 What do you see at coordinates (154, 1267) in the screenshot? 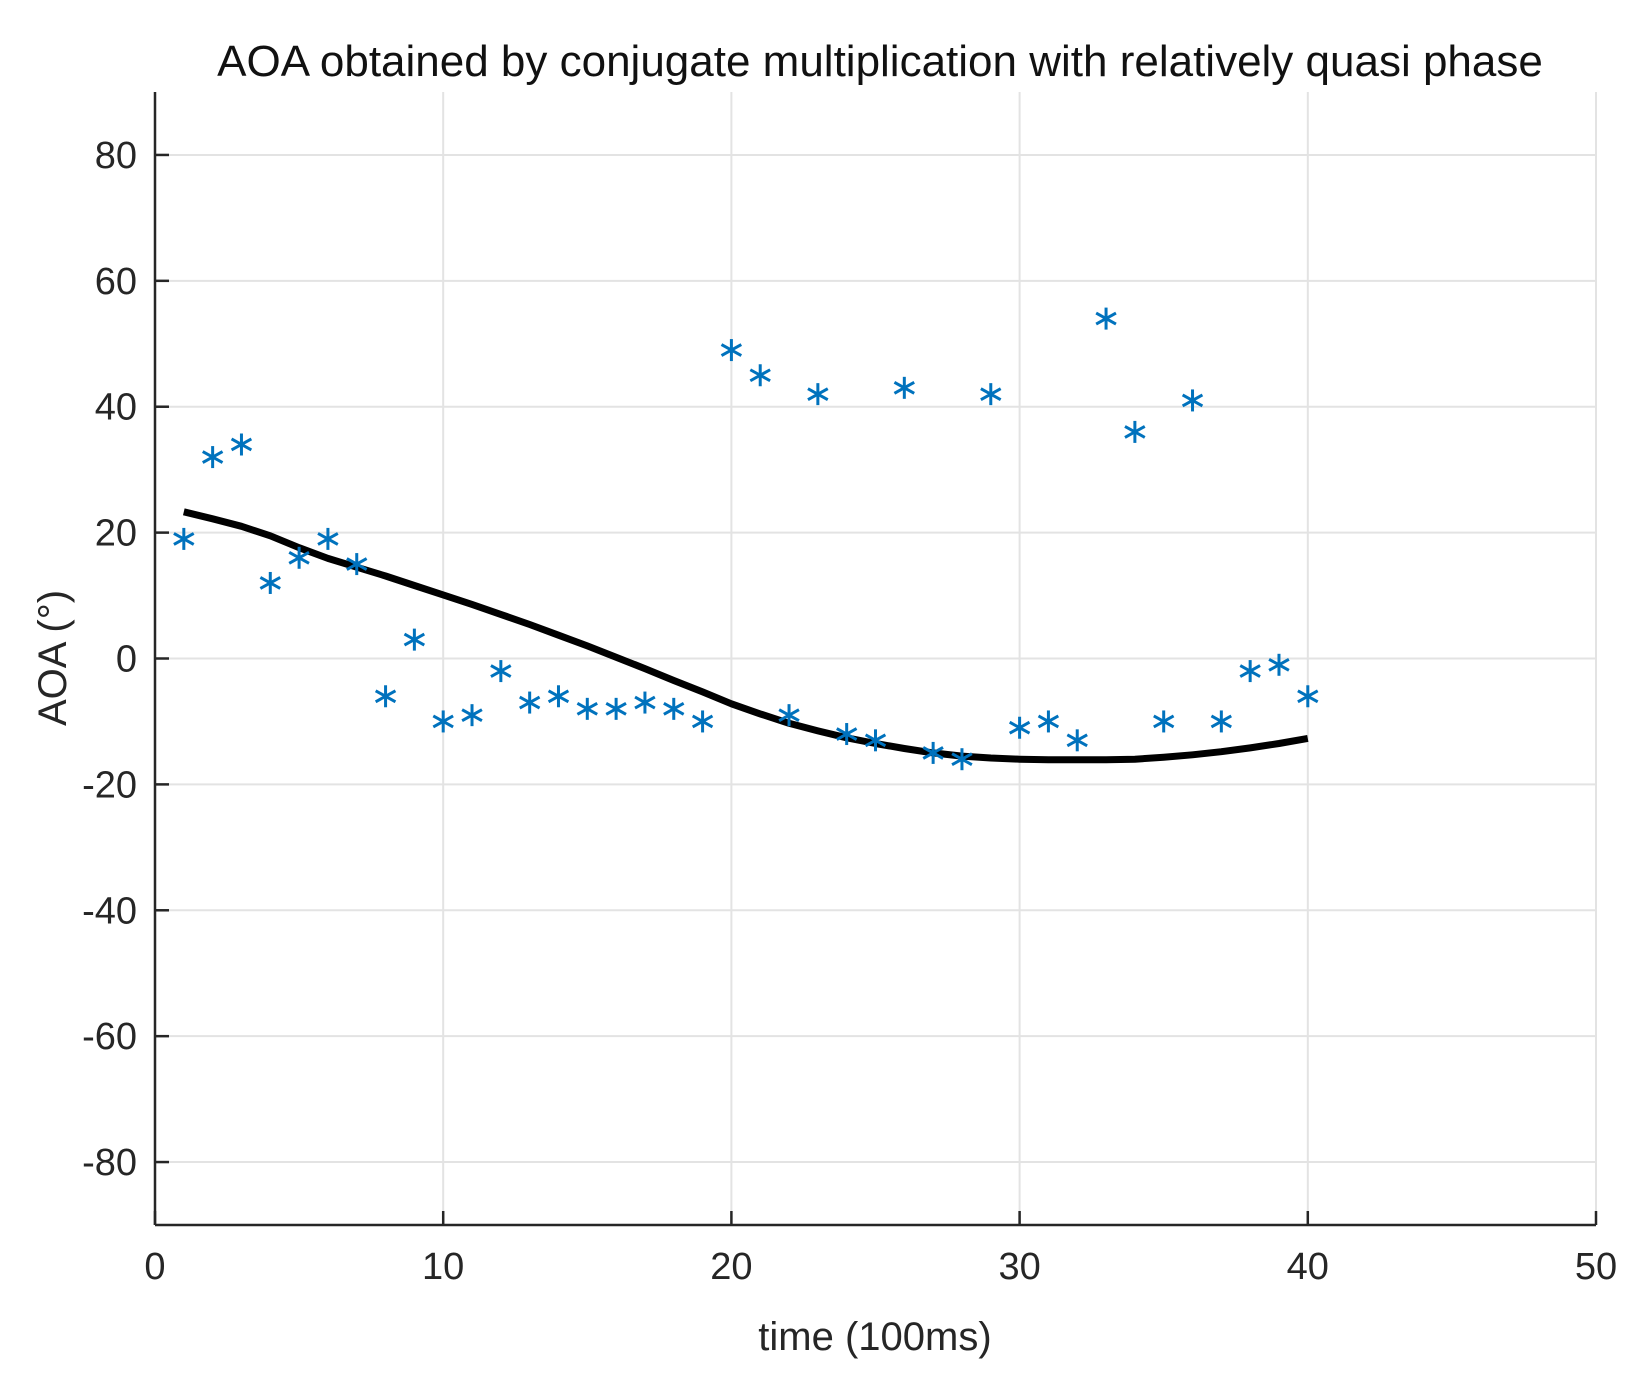
I see `x-tick-label: 0` at bounding box center [154, 1267].